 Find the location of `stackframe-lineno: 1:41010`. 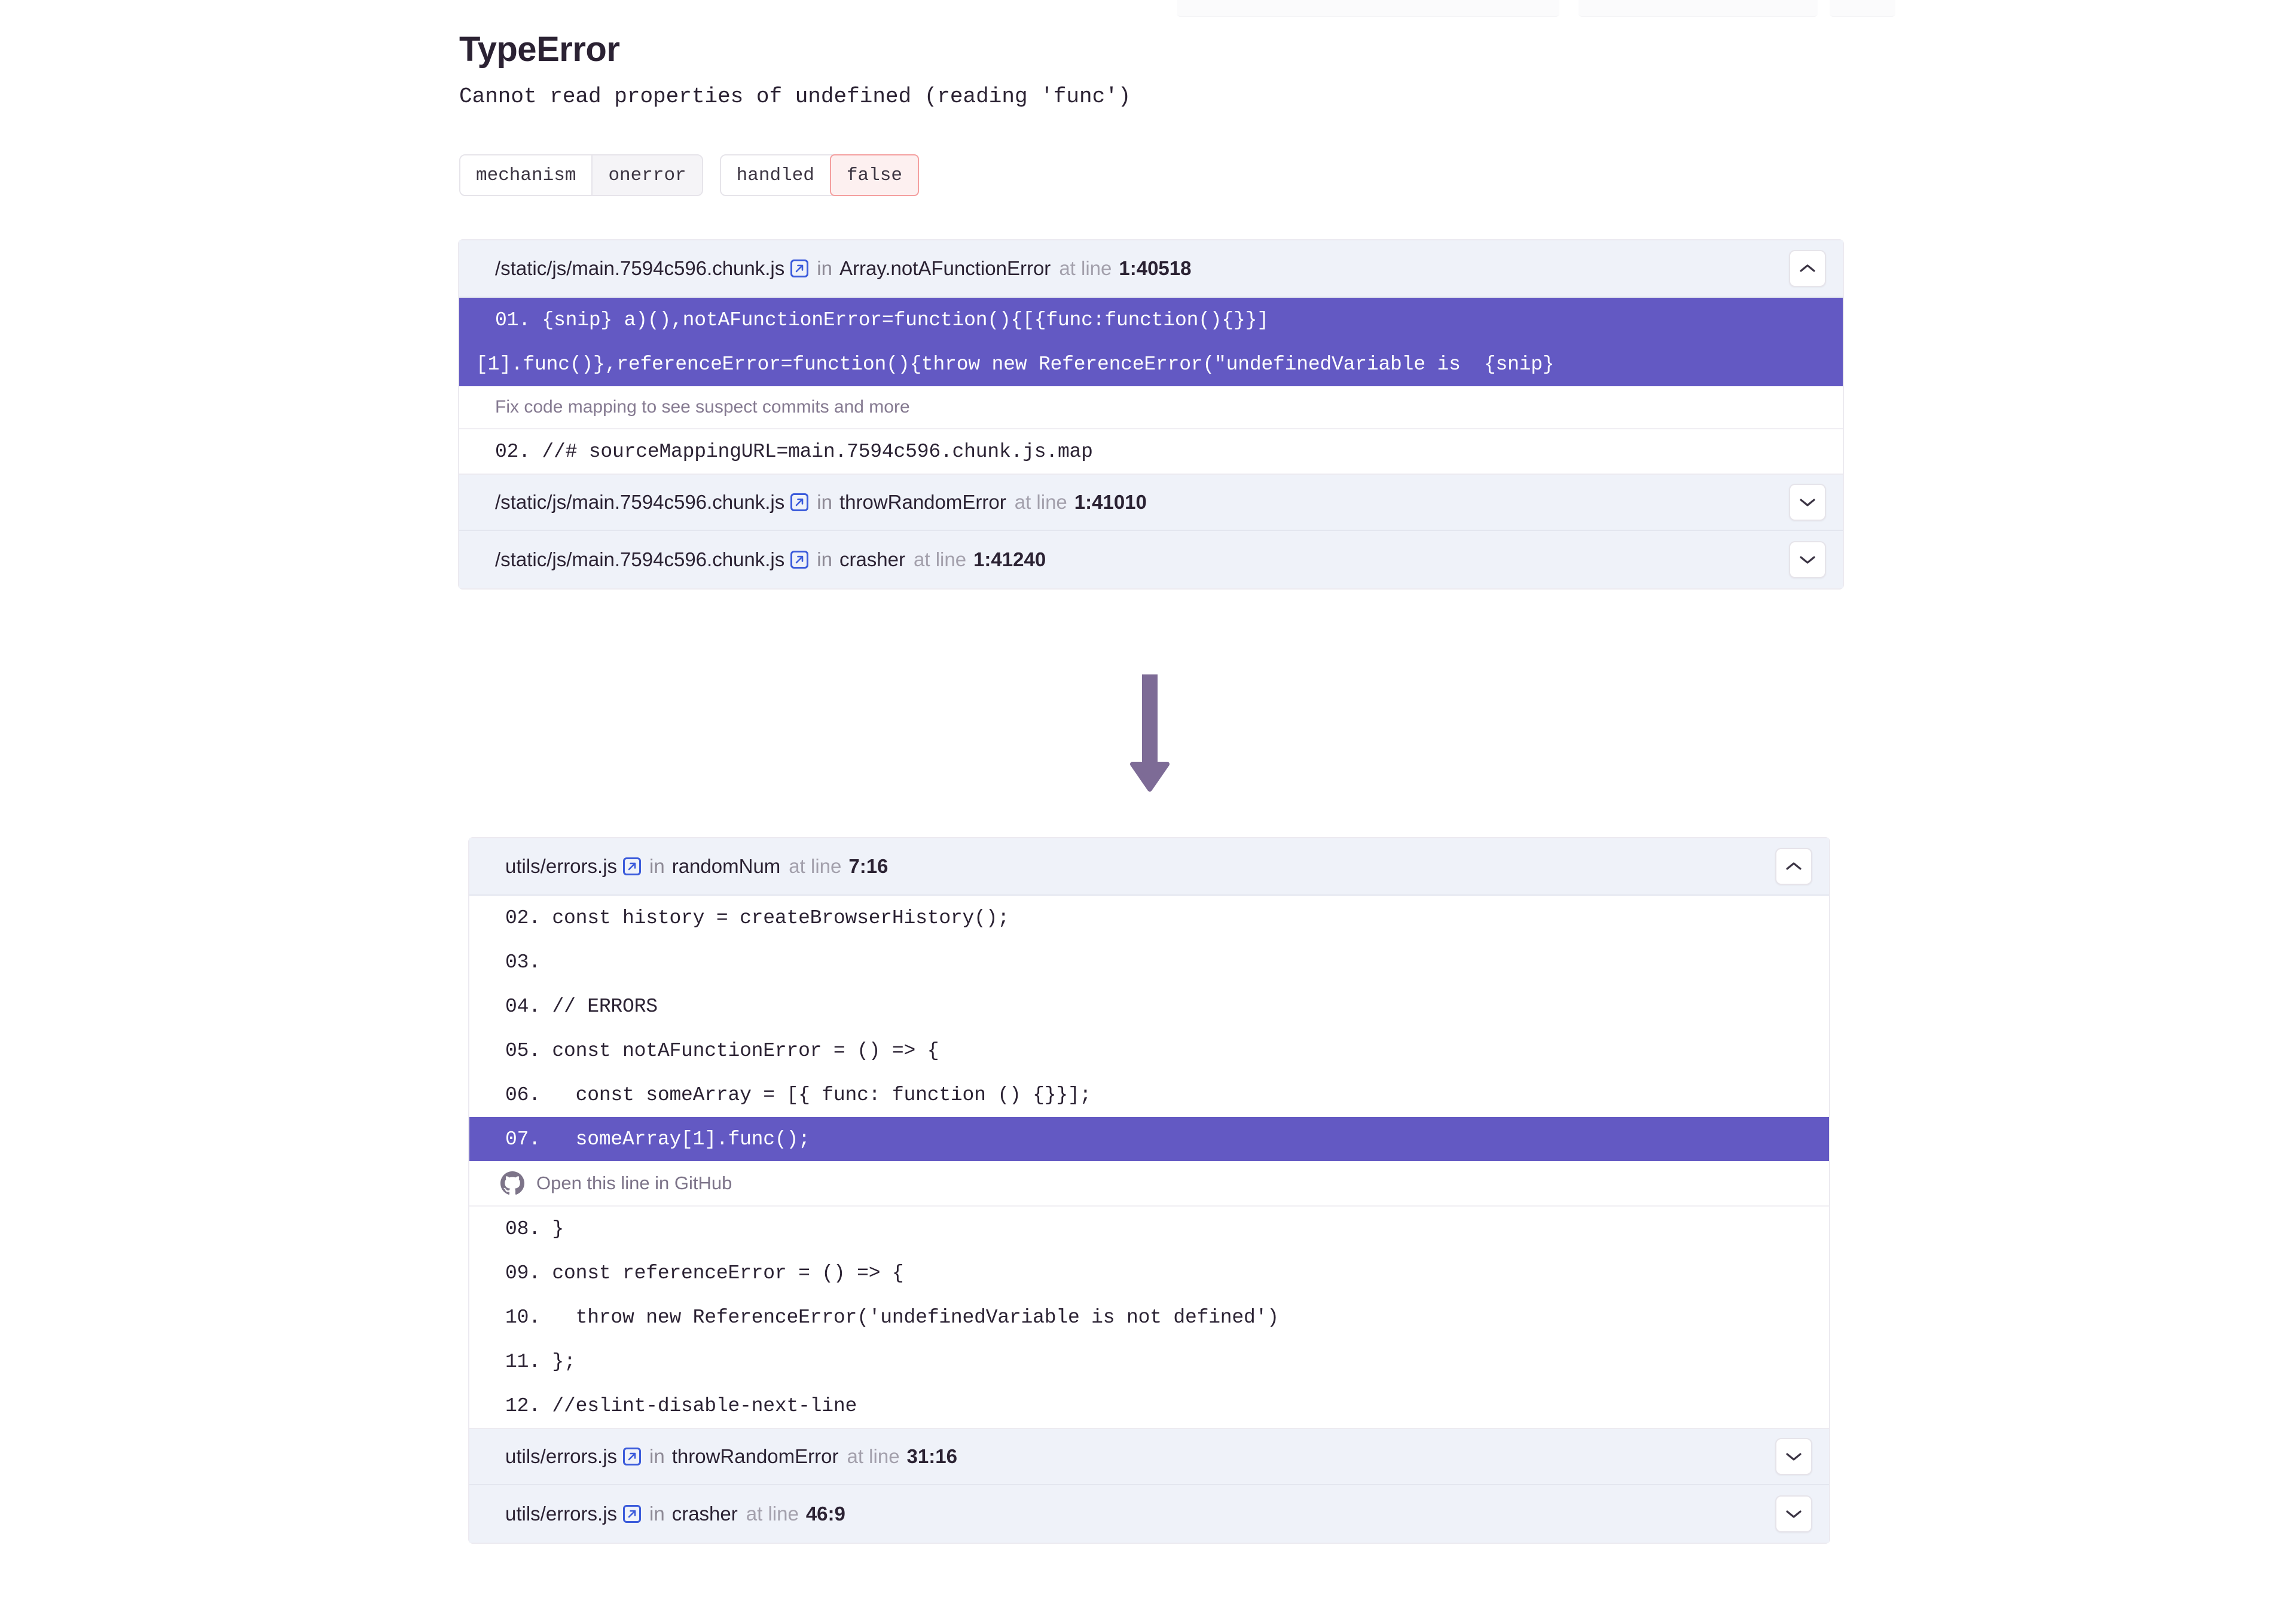

stackframe-lineno: 1:41010 is located at coordinates (1110, 502).